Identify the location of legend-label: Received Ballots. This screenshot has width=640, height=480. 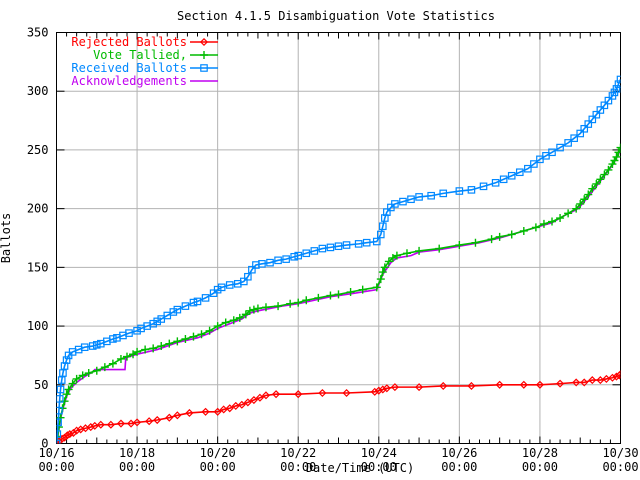
(129, 68).